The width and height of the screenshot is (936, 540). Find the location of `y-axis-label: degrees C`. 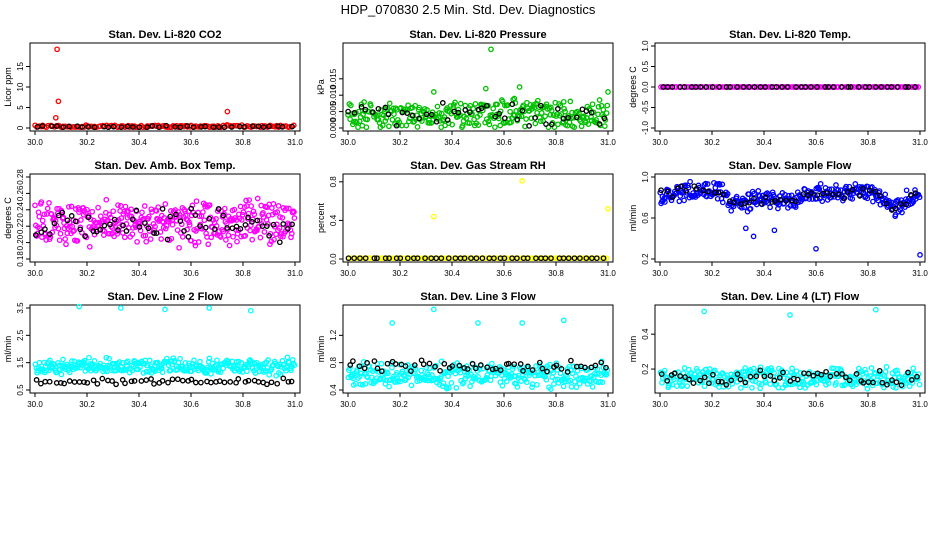

y-axis-label: degrees C is located at coordinates (8, 218).